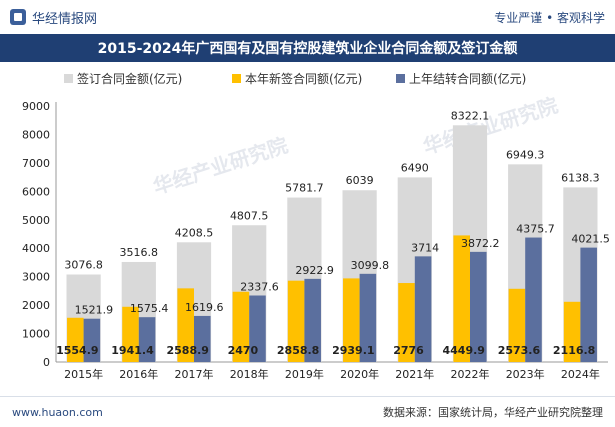 The image size is (615, 427). I want to click on total-data-label: 6490, so click(415, 167).